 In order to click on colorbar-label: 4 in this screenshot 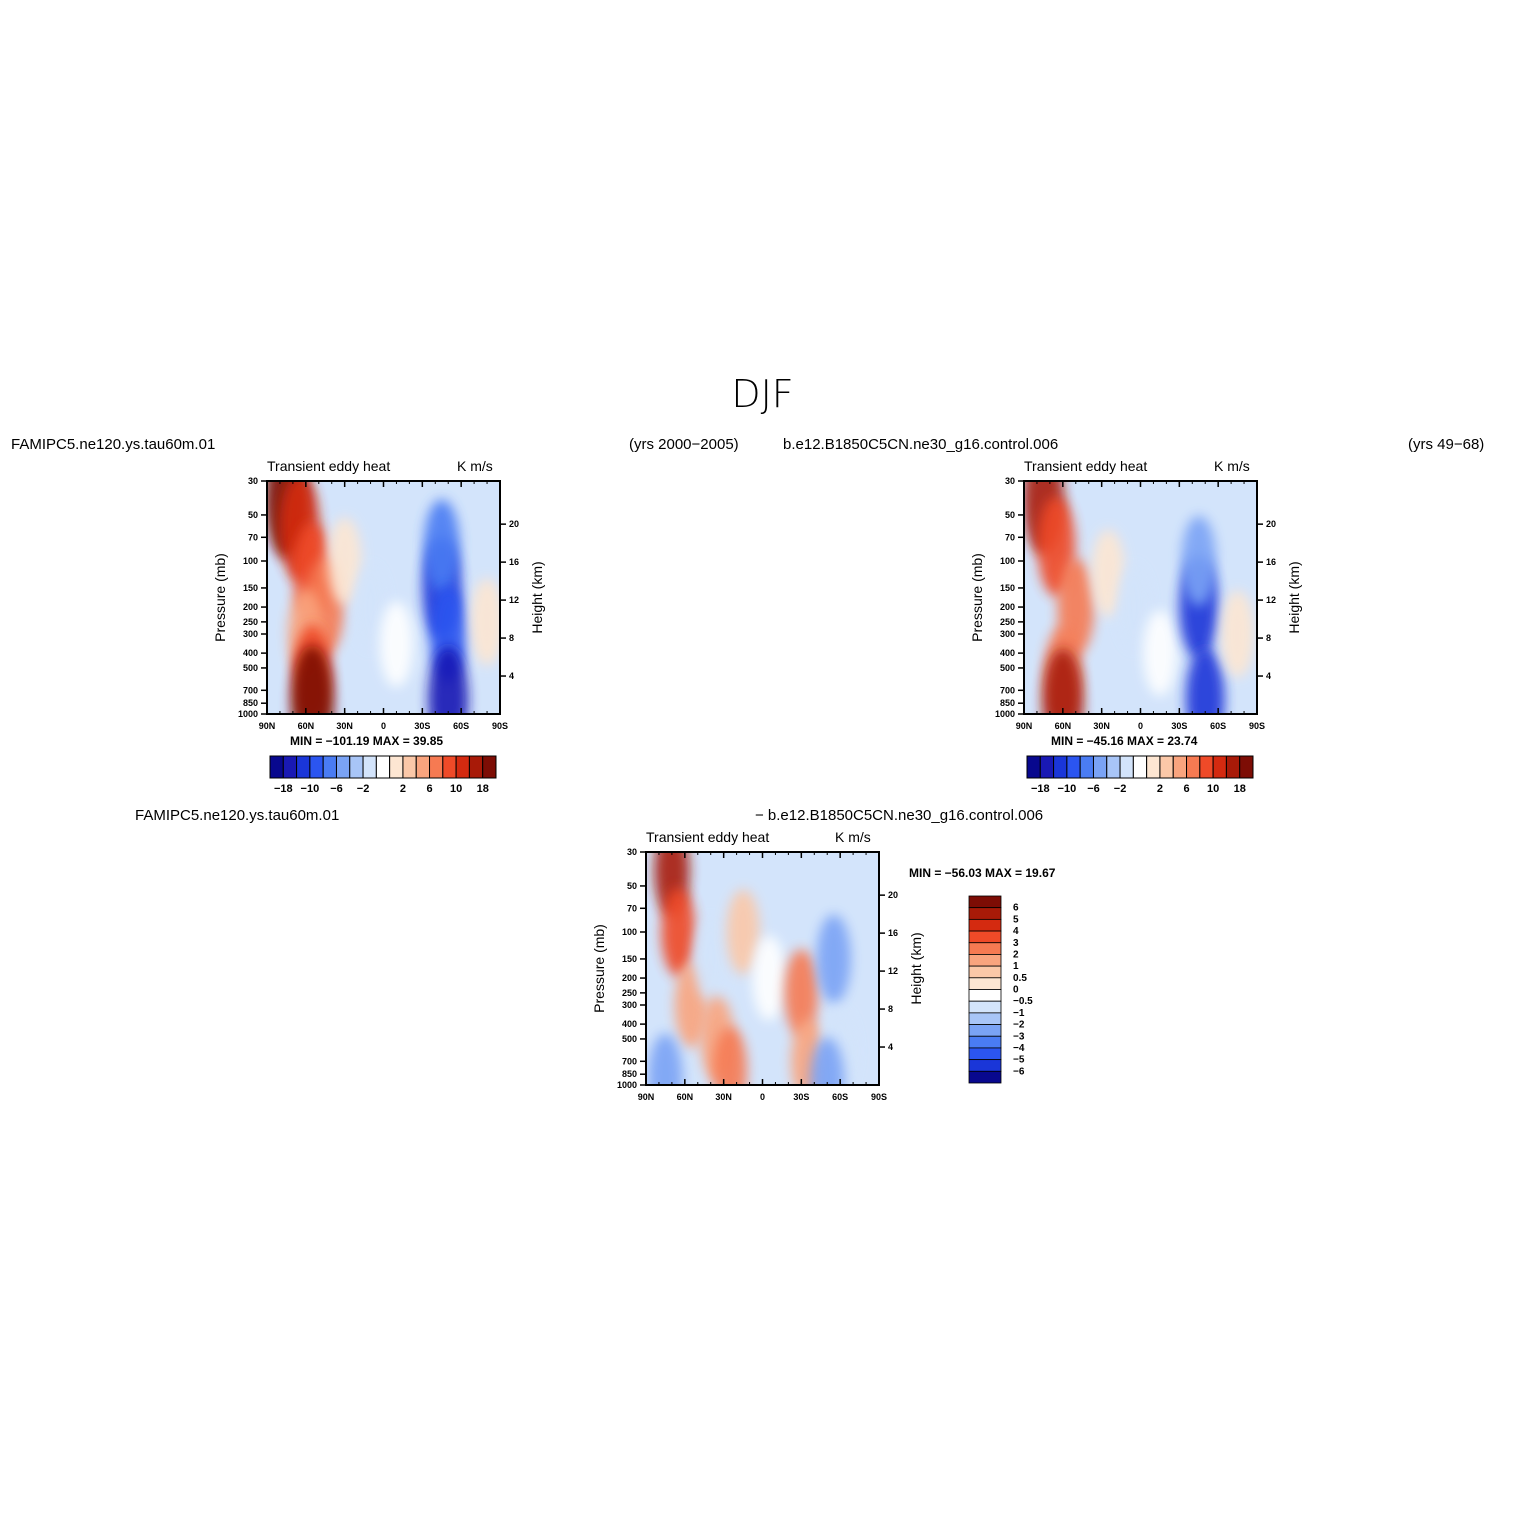, I will do `click(1016, 931)`.